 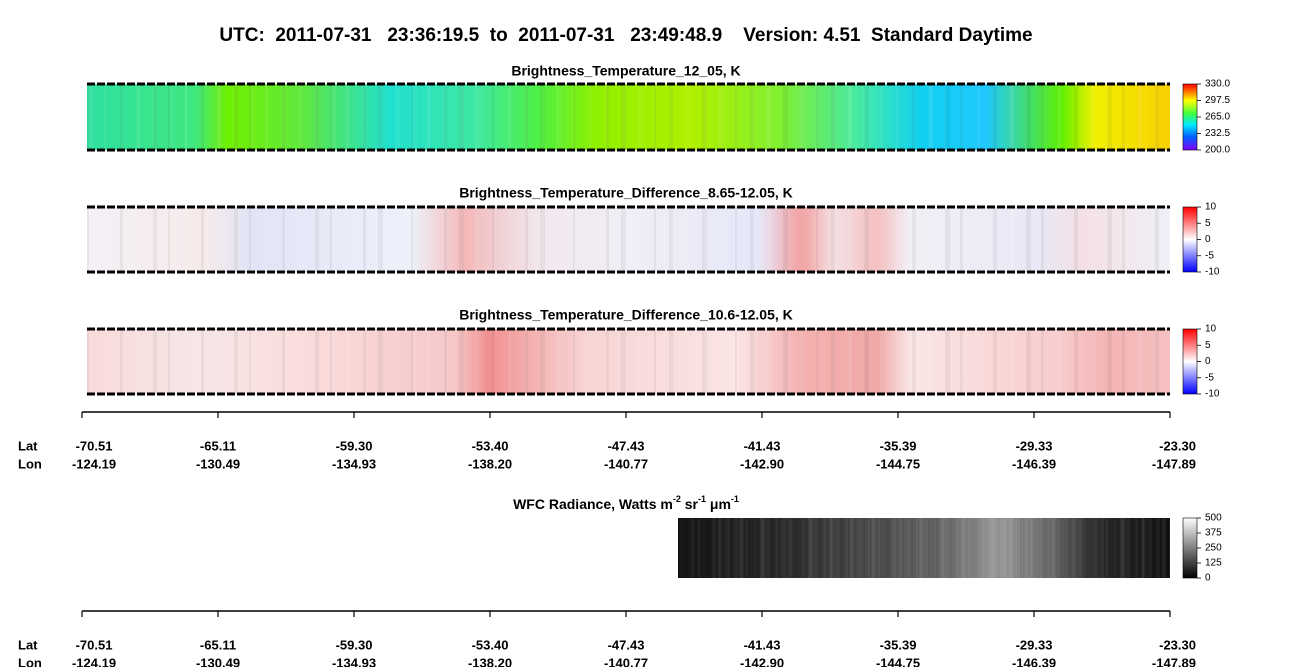 I want to click on lon-tick-label: -124.19, so click(x=94, y=661).